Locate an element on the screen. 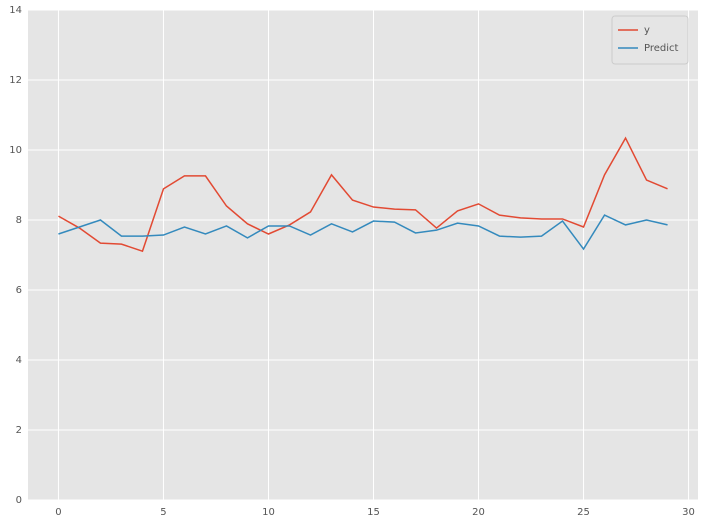 Image resolution: width=703 pixels, height=524 pixels. y-tick-label: 12 is located at coordinates (15, 80).